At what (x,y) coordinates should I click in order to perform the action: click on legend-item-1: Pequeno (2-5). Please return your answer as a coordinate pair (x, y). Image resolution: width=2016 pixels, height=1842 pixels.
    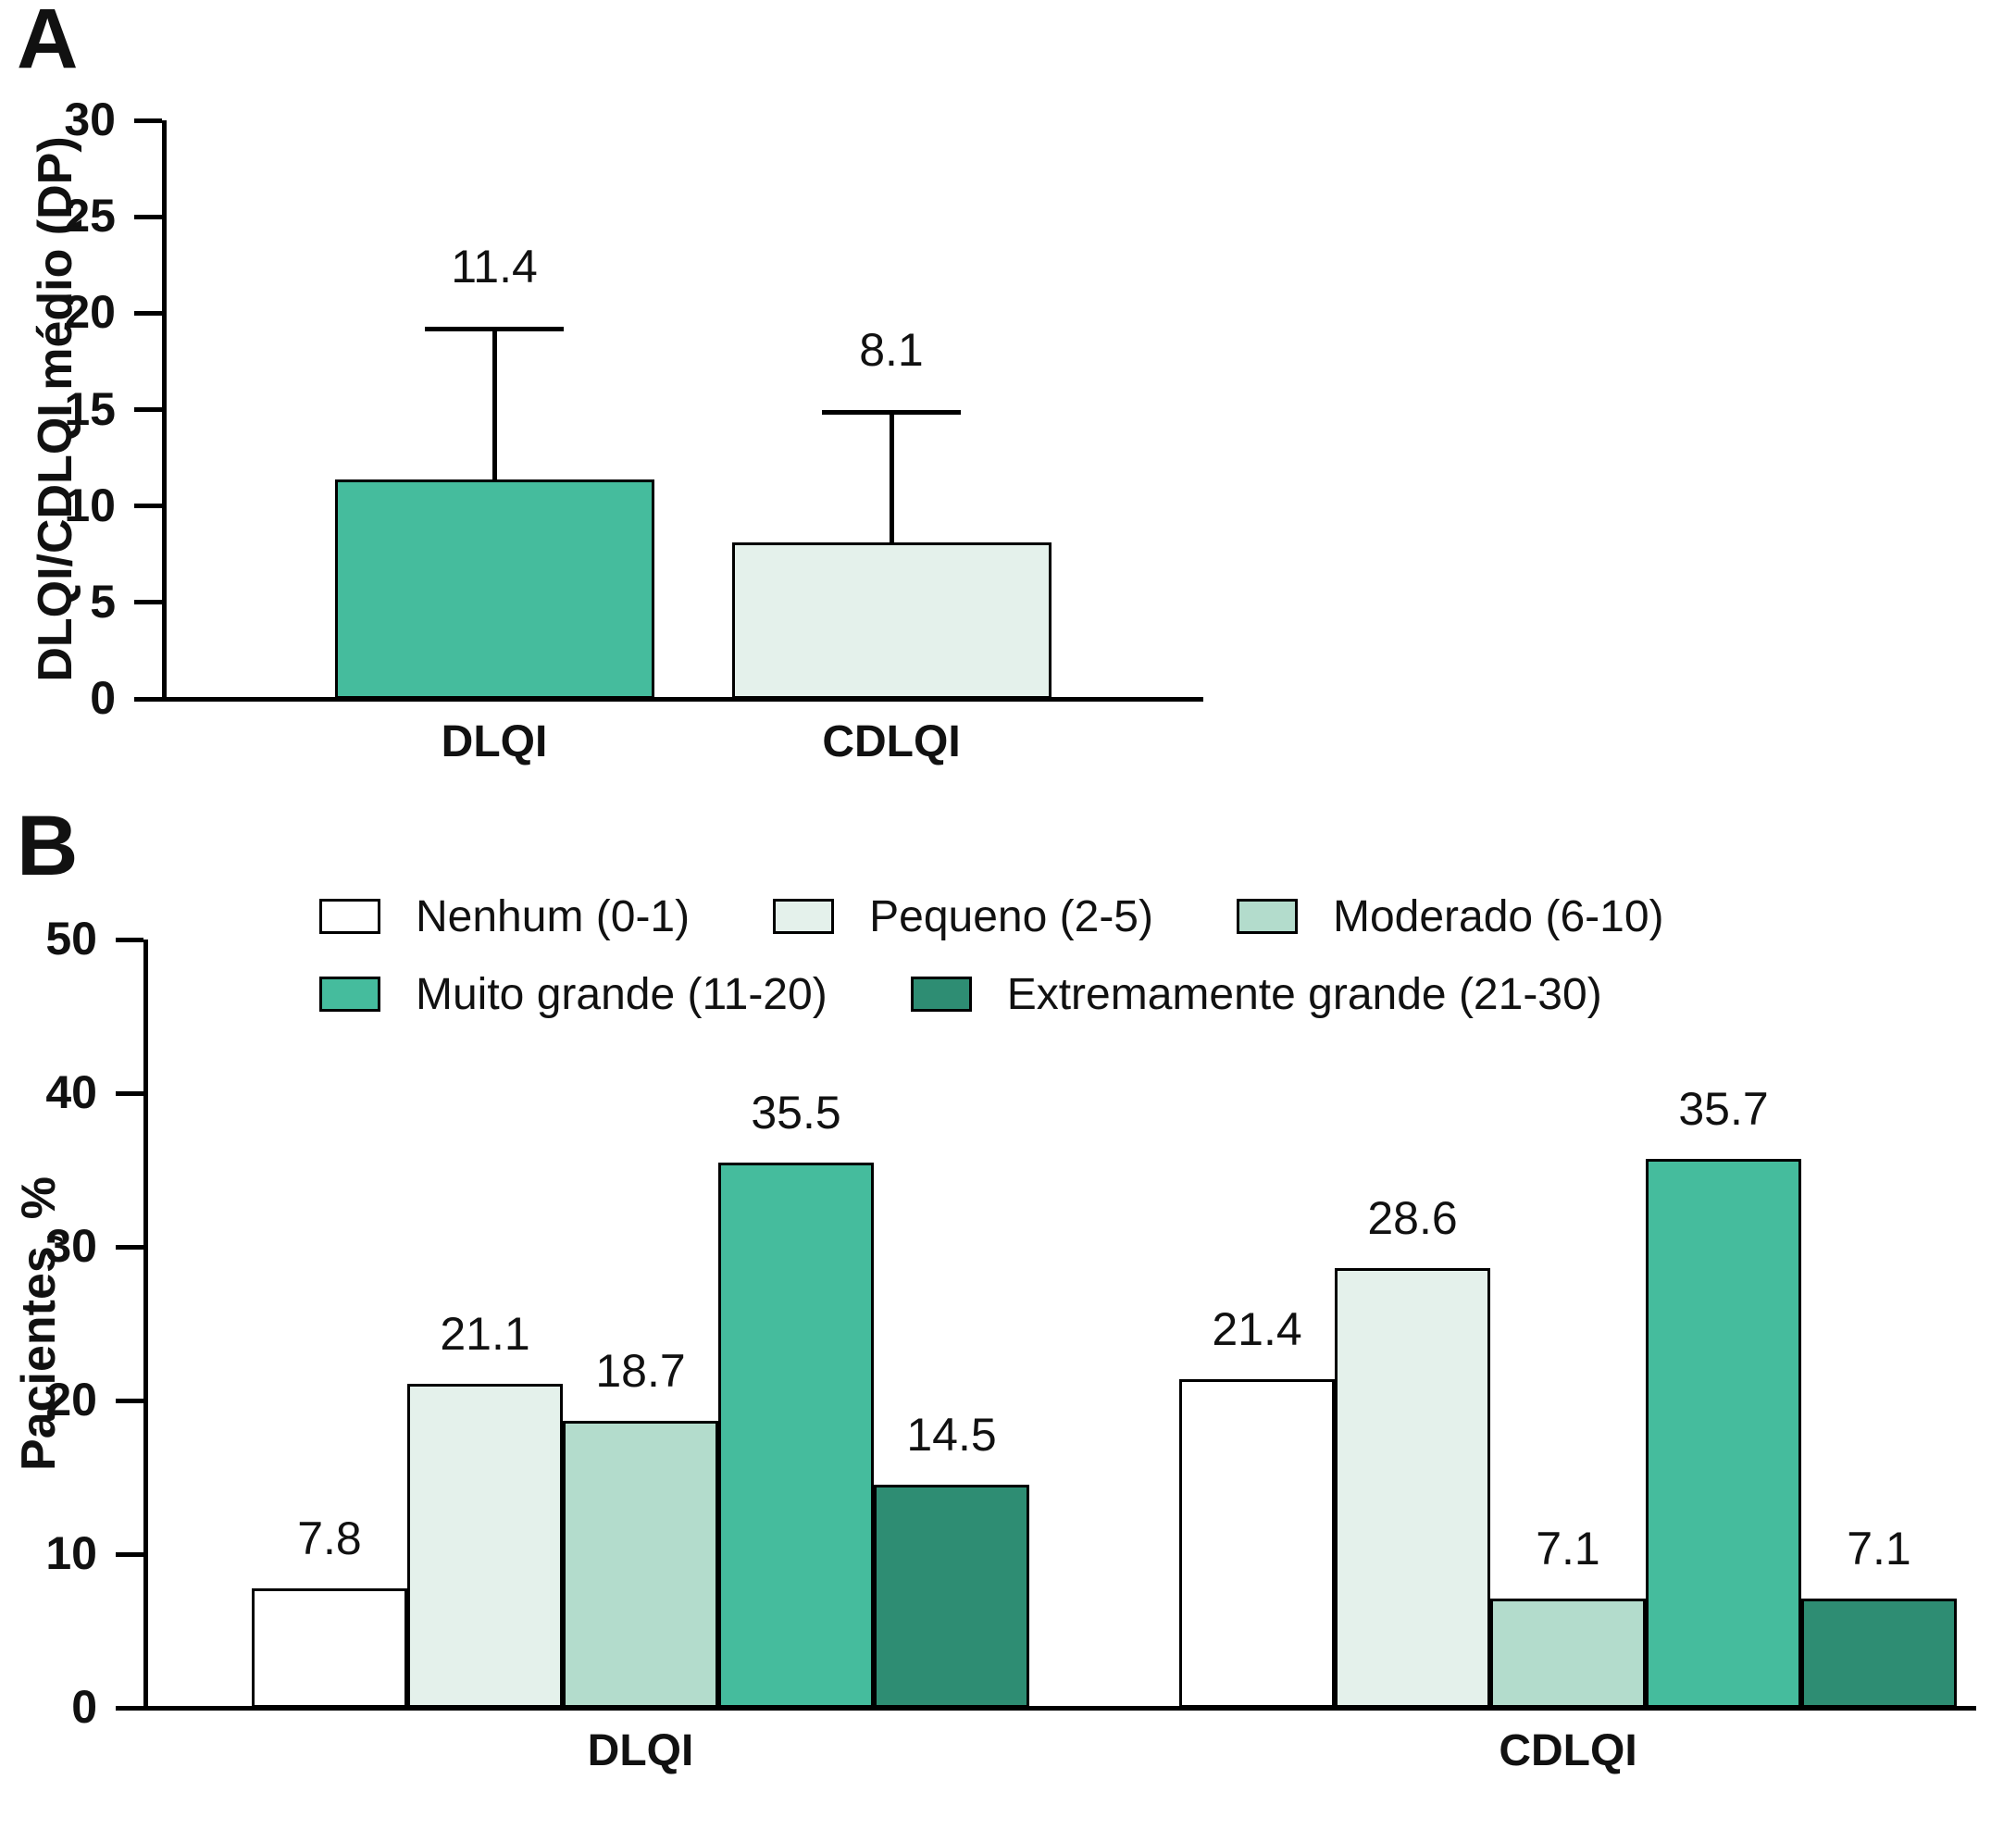
    Looking at the image, I should click on (963, 916).